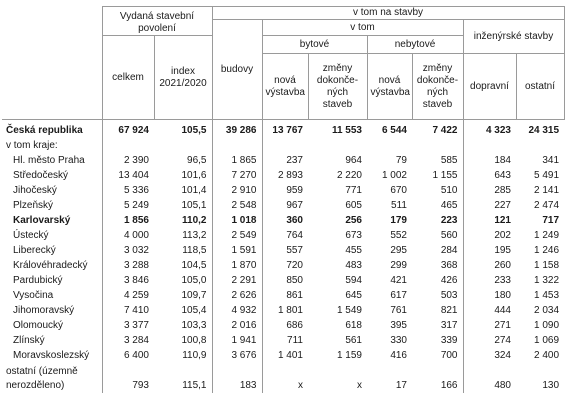 The image size is (567, 416). Describe the element at coordinates (236, 310) in the screenshot. I see `cell-budovy: 4 932` at that location.